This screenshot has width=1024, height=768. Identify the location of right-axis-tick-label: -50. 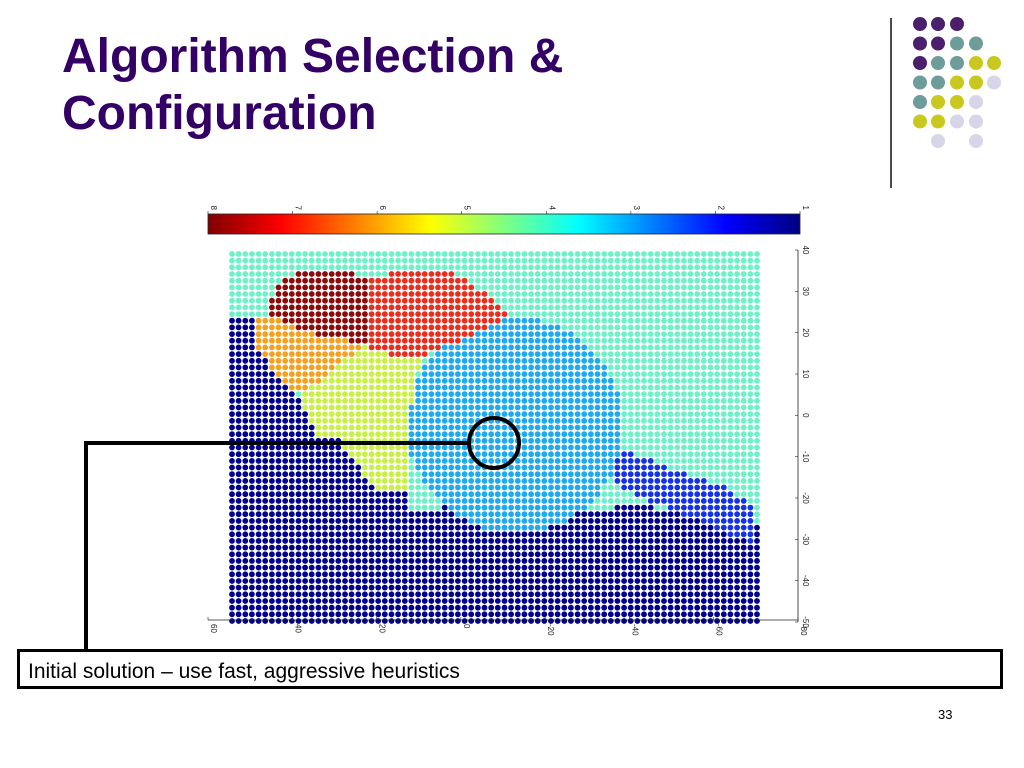
(805, 622).